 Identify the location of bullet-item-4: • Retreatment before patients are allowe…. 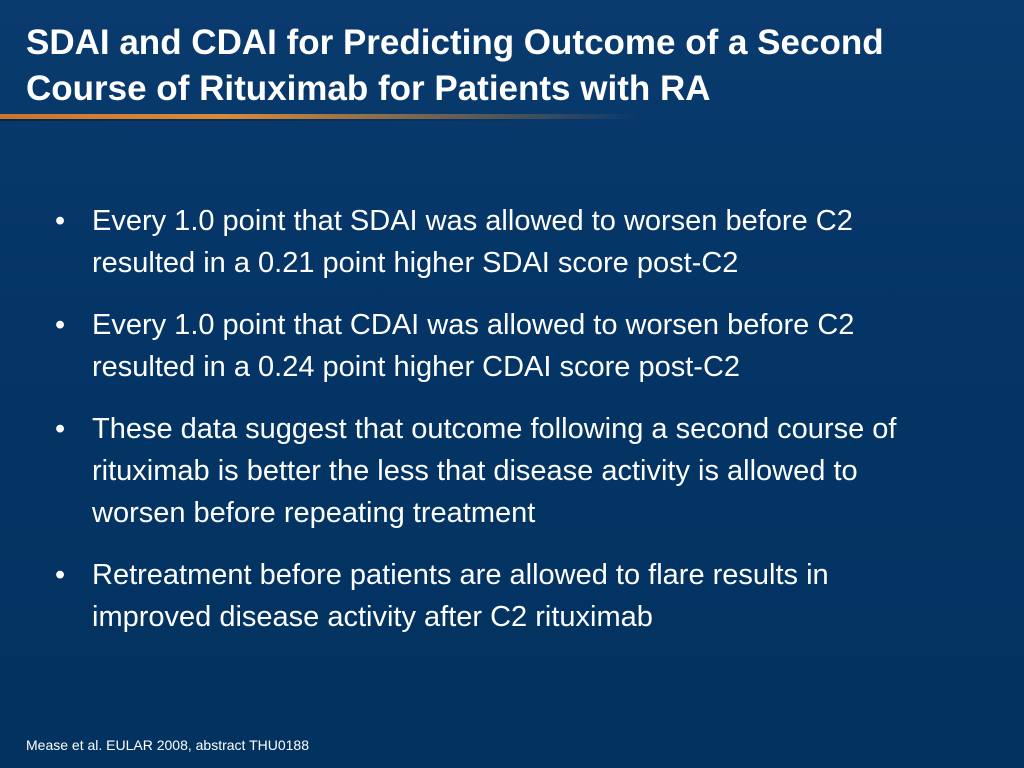
(505, 596).